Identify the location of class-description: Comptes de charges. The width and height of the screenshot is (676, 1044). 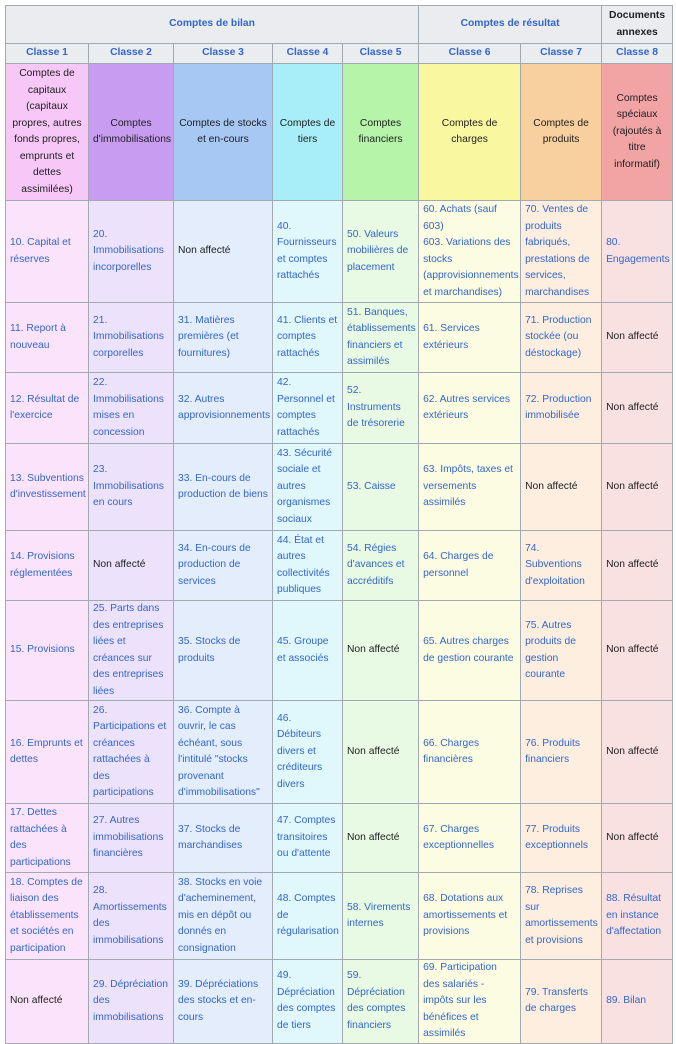
(470, 132).